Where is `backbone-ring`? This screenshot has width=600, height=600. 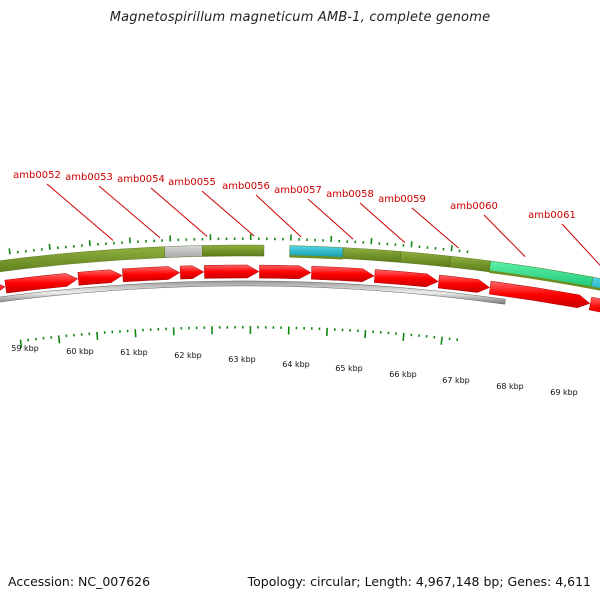
backbone-ring is located at coordinates (253, 292).